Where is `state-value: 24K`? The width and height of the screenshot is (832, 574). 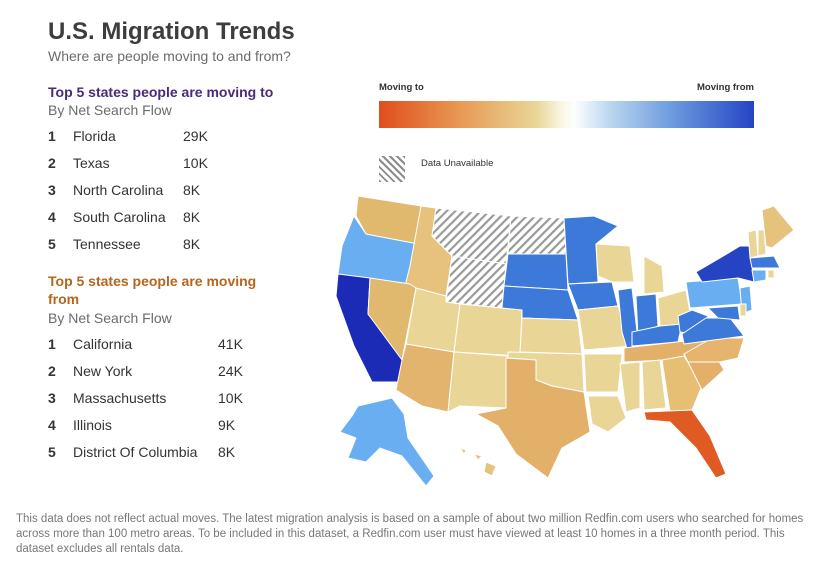
state-value: 24K is located at coordinates (230, 371).